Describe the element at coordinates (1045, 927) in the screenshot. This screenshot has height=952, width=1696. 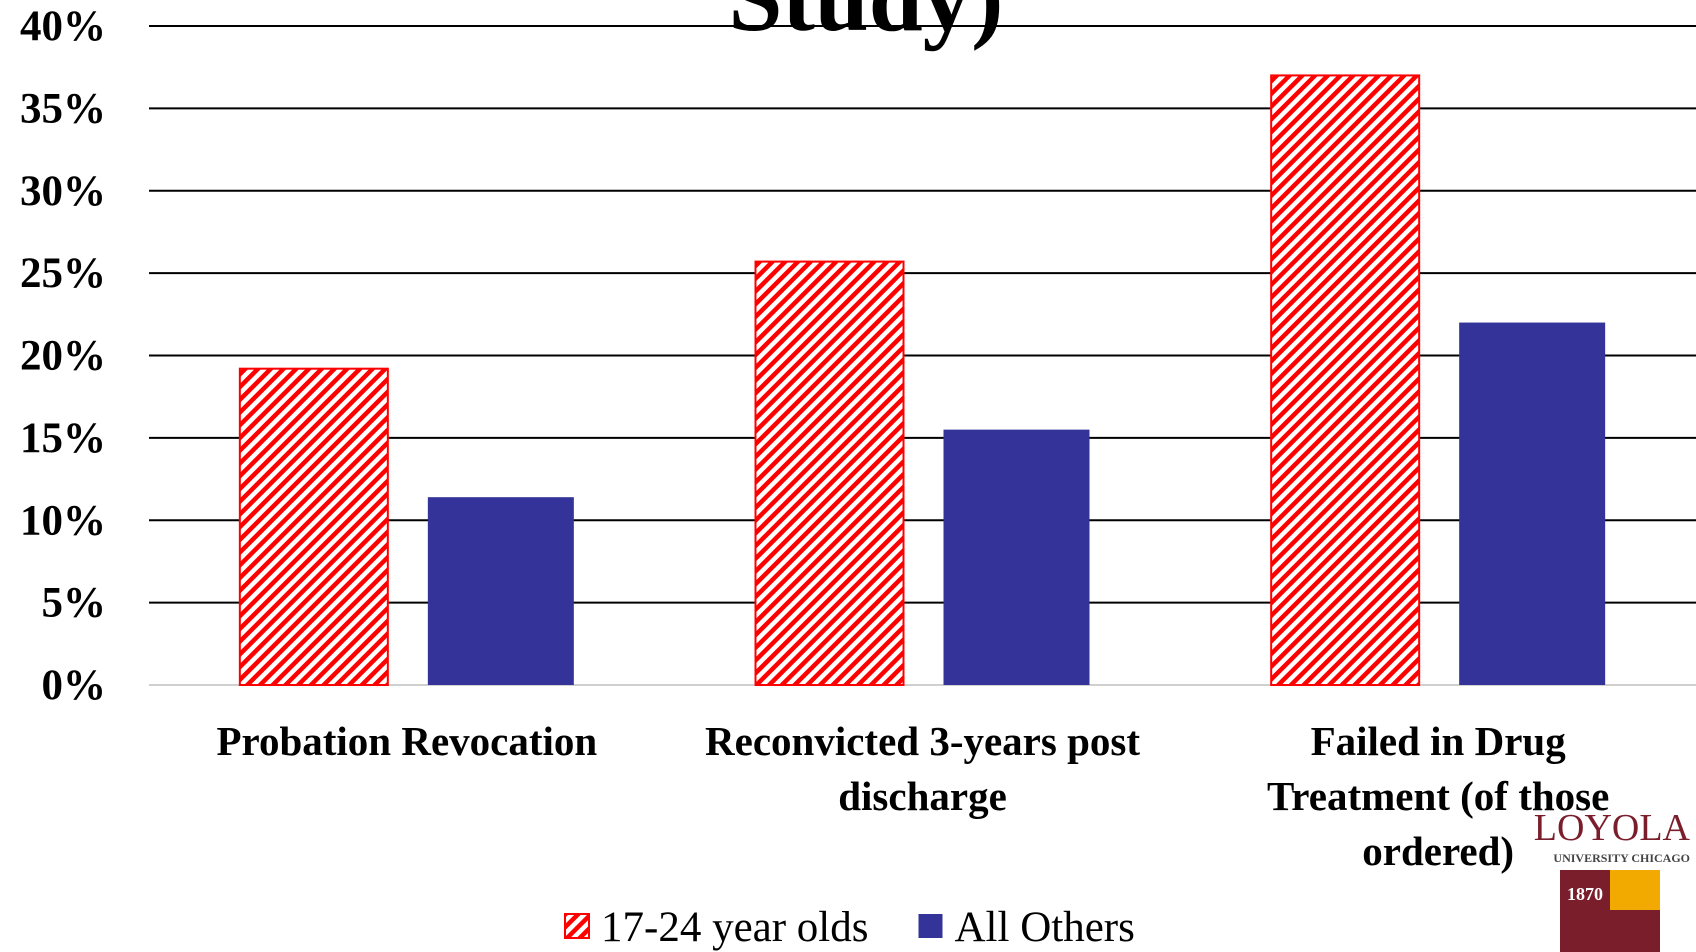
I see `legend-label: All Others` at that location.